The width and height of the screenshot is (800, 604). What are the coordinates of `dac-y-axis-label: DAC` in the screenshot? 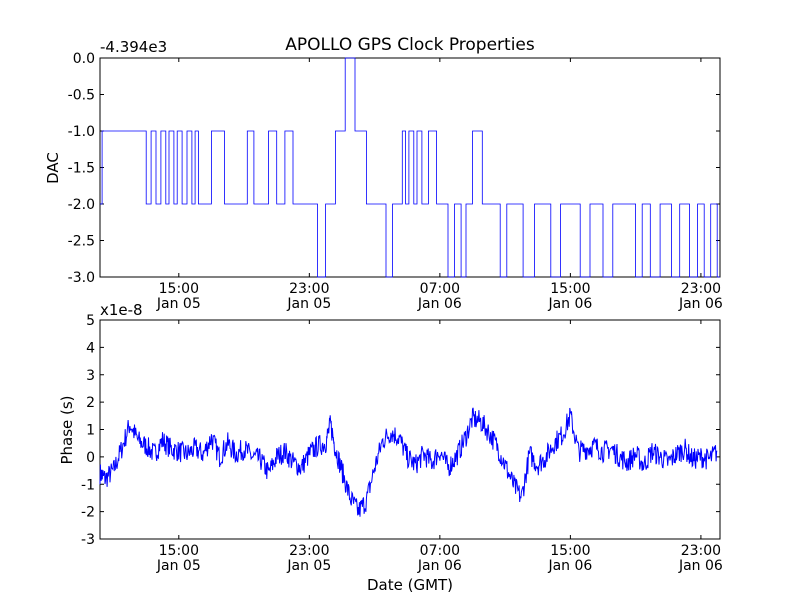 It's located at (53, 168).